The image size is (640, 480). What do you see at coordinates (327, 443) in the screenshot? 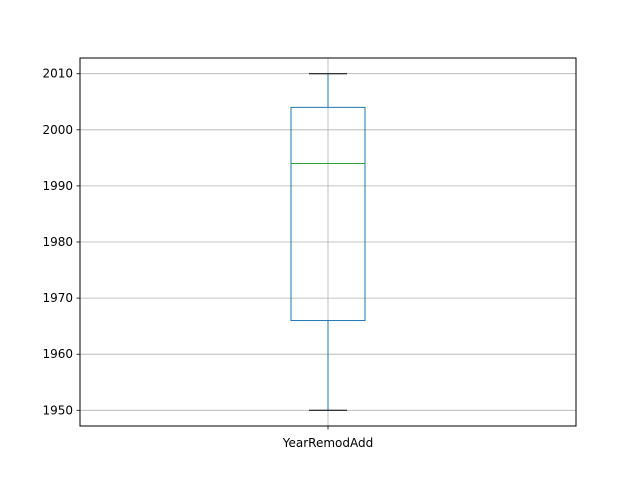
I see `x-tick-label: YearRemodAdd` at bounding box center [327, 443].